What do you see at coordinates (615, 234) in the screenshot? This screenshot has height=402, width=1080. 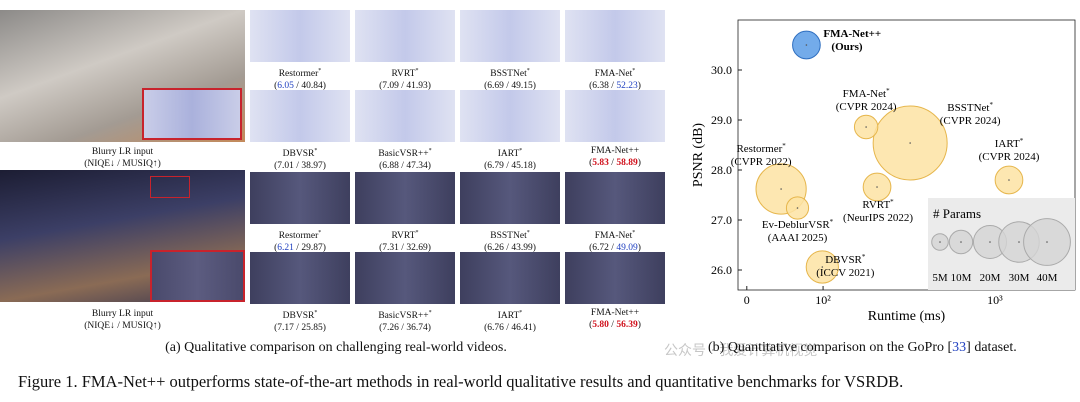 I see `method-name-line: FMA-Net*` at bounding box center [615, 234].